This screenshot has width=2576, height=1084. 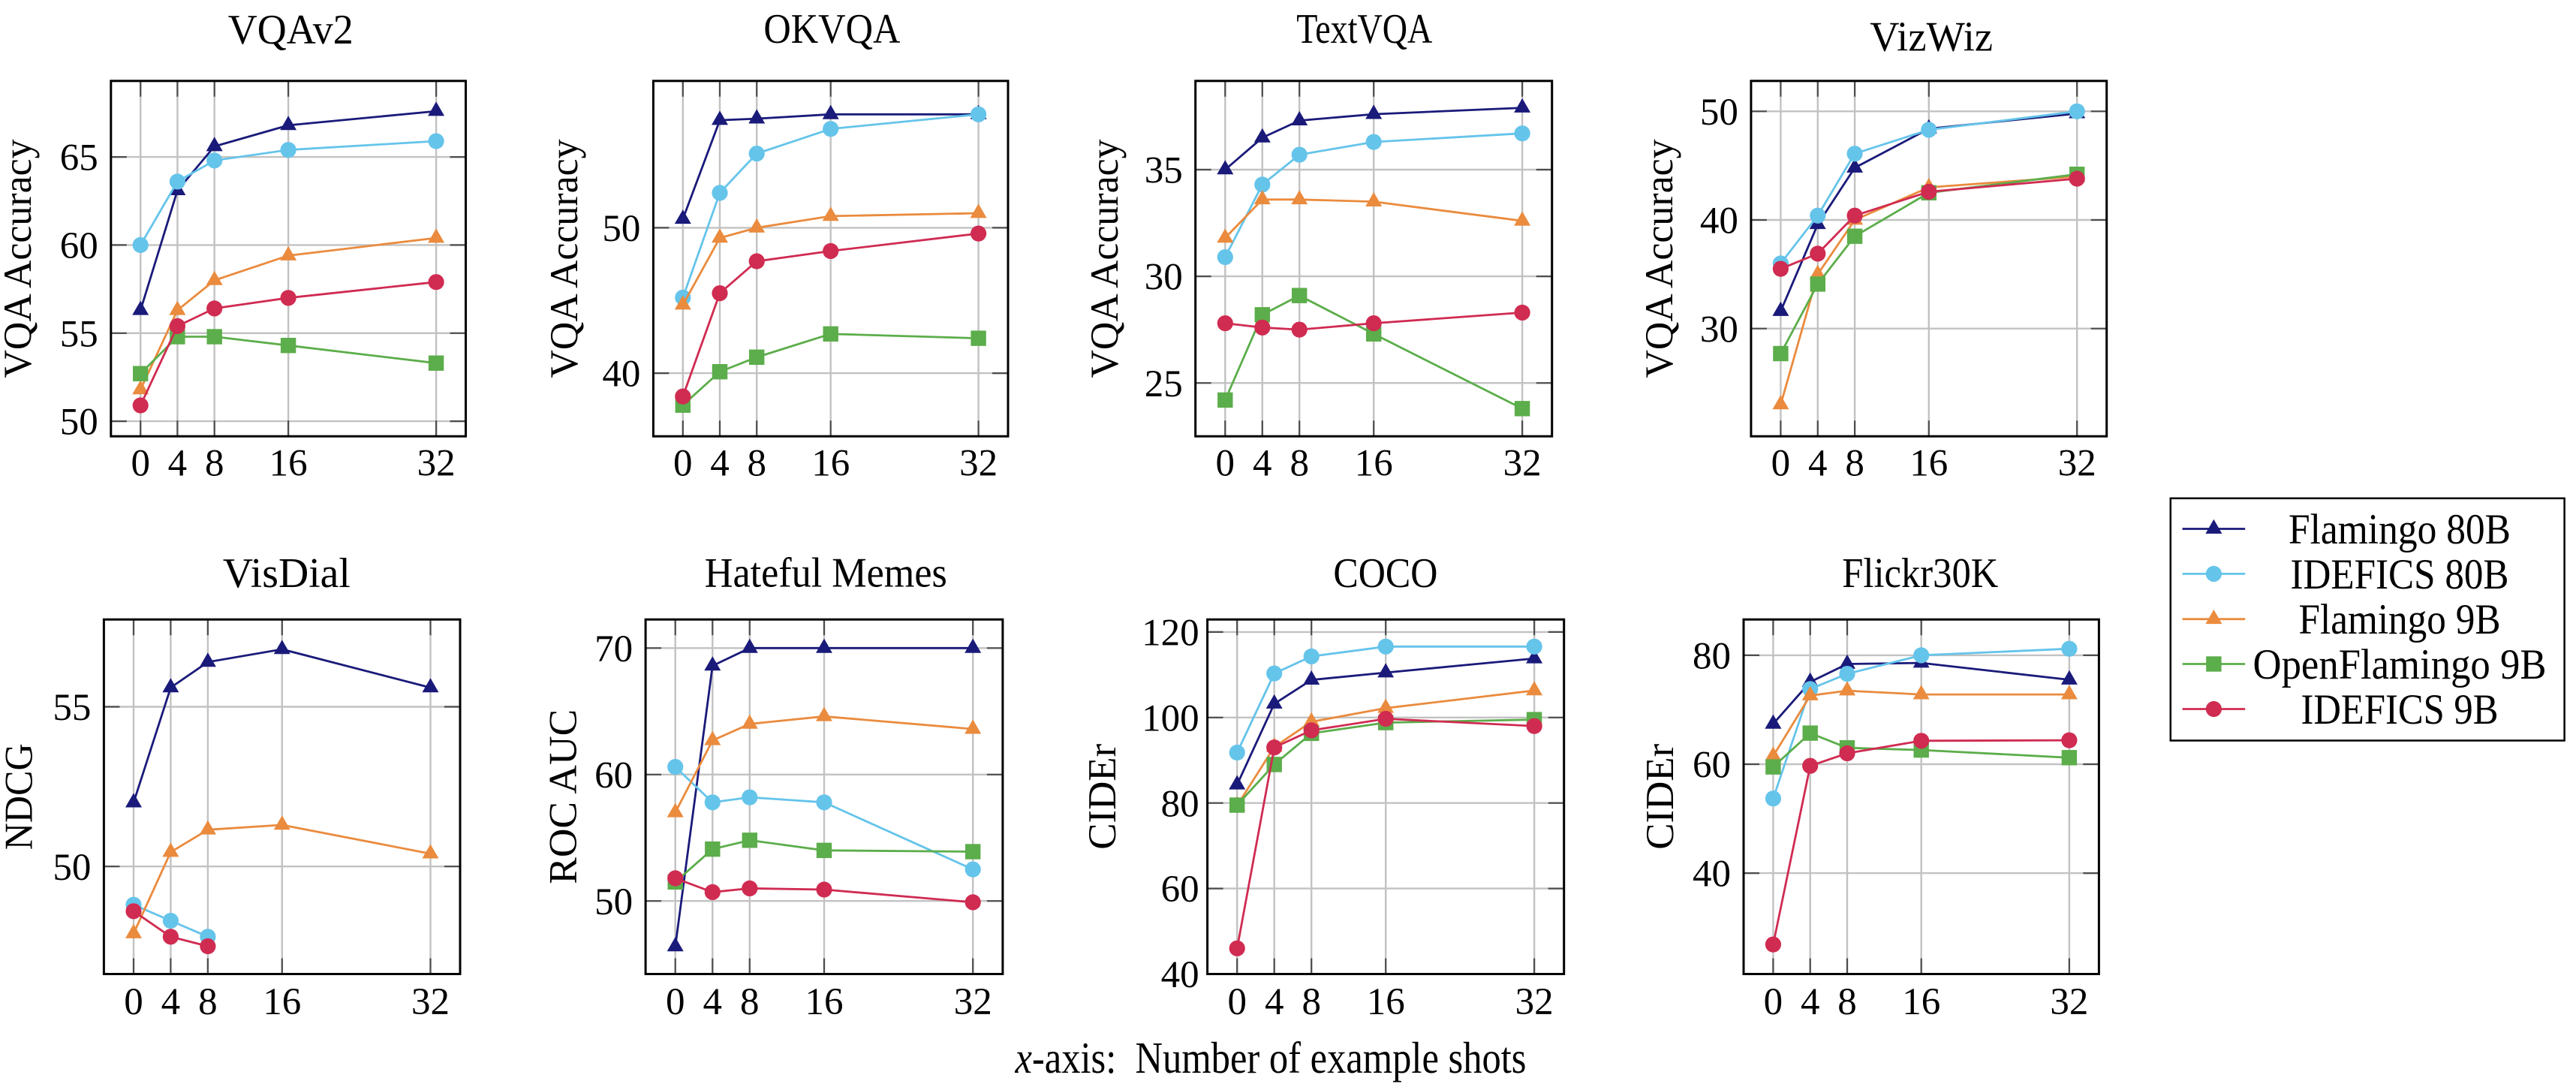 What do you see at coordinates (79, 158) in the screenshot?
I see `svg-text: 65` at bounding box center [79, 158].